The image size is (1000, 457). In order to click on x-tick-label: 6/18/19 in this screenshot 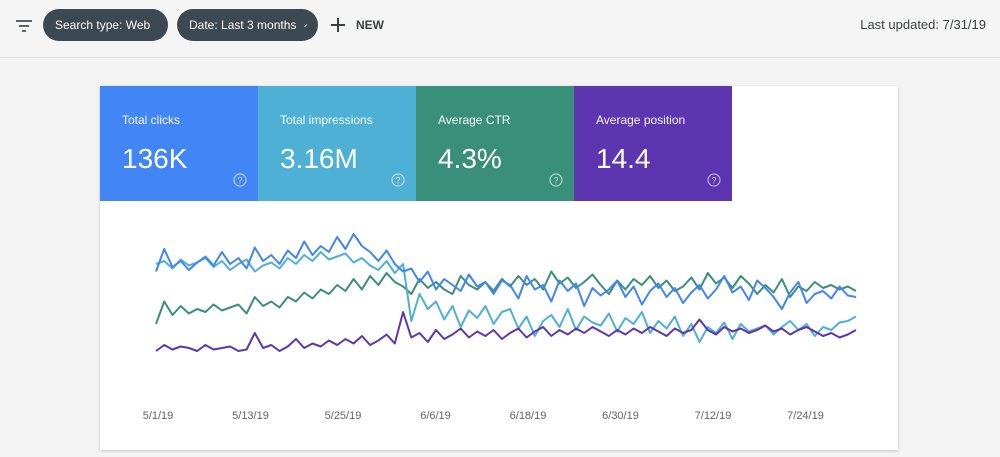, I will do `click(528, 416)`.